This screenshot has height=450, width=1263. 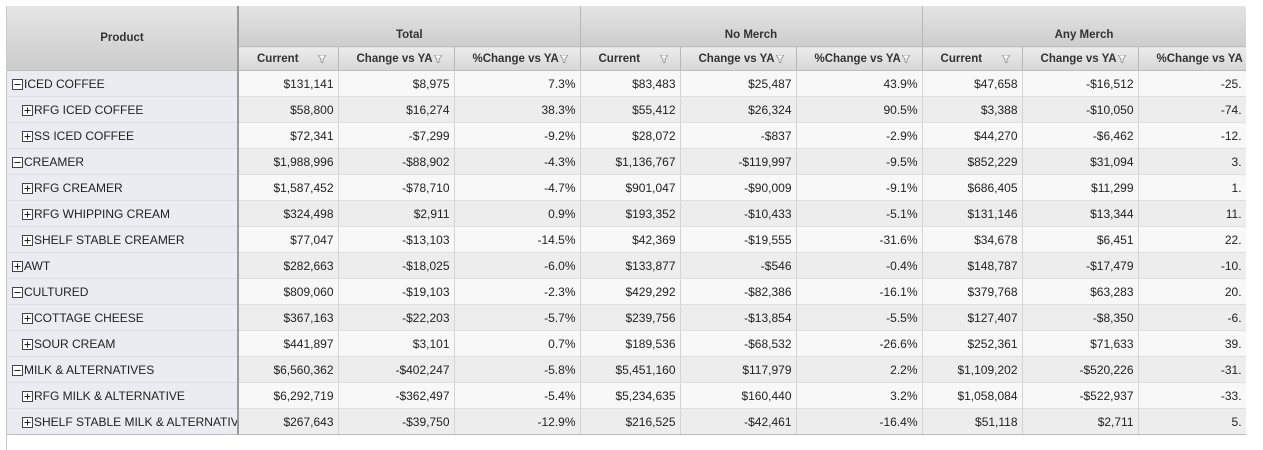 I want to click on value-cell: 39., so click(x=1192, y=343).